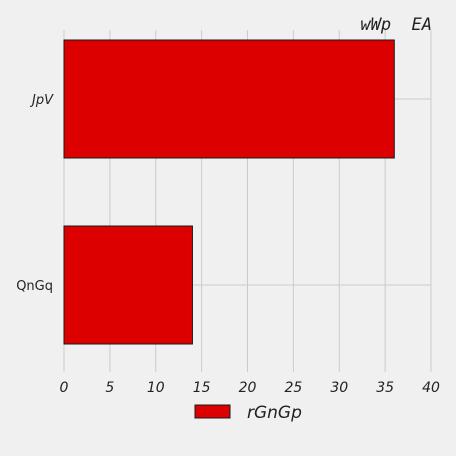 This screenshot has height=456, width=456. I want to click on x-tick-labels: 0 5 10 15 20 25 30 35 40, so click(250, 388).